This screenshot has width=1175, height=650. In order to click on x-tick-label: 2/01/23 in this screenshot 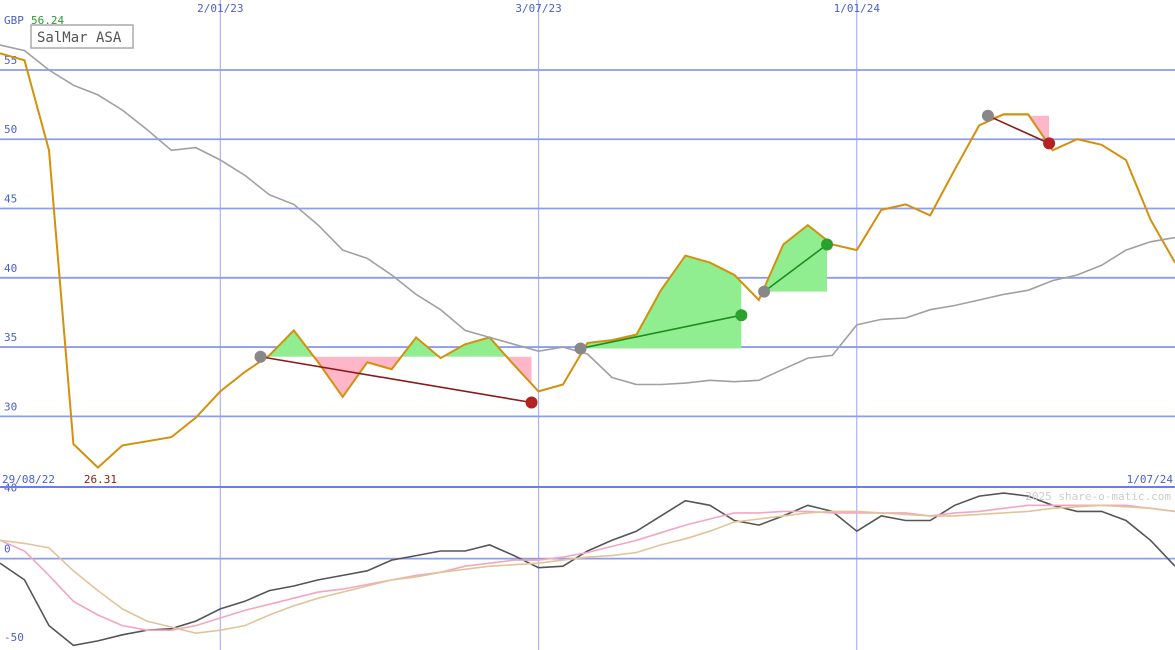, I will do `click(220, 8)`.